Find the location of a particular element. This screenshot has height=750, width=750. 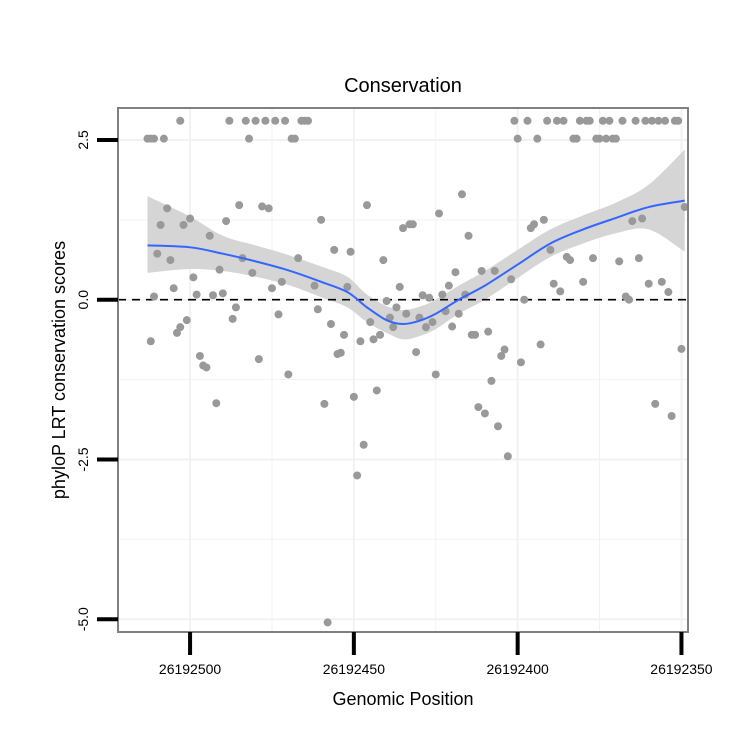

smooth-line-layer is located at coordinates (416, 262).